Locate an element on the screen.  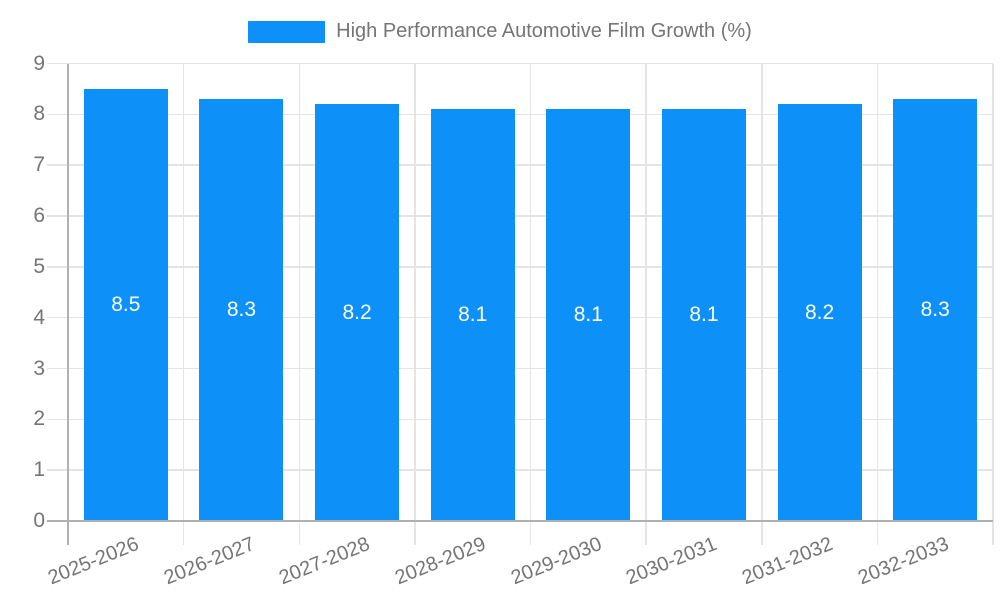
y-tick-label: 9 is located at coordinates (39, 63).